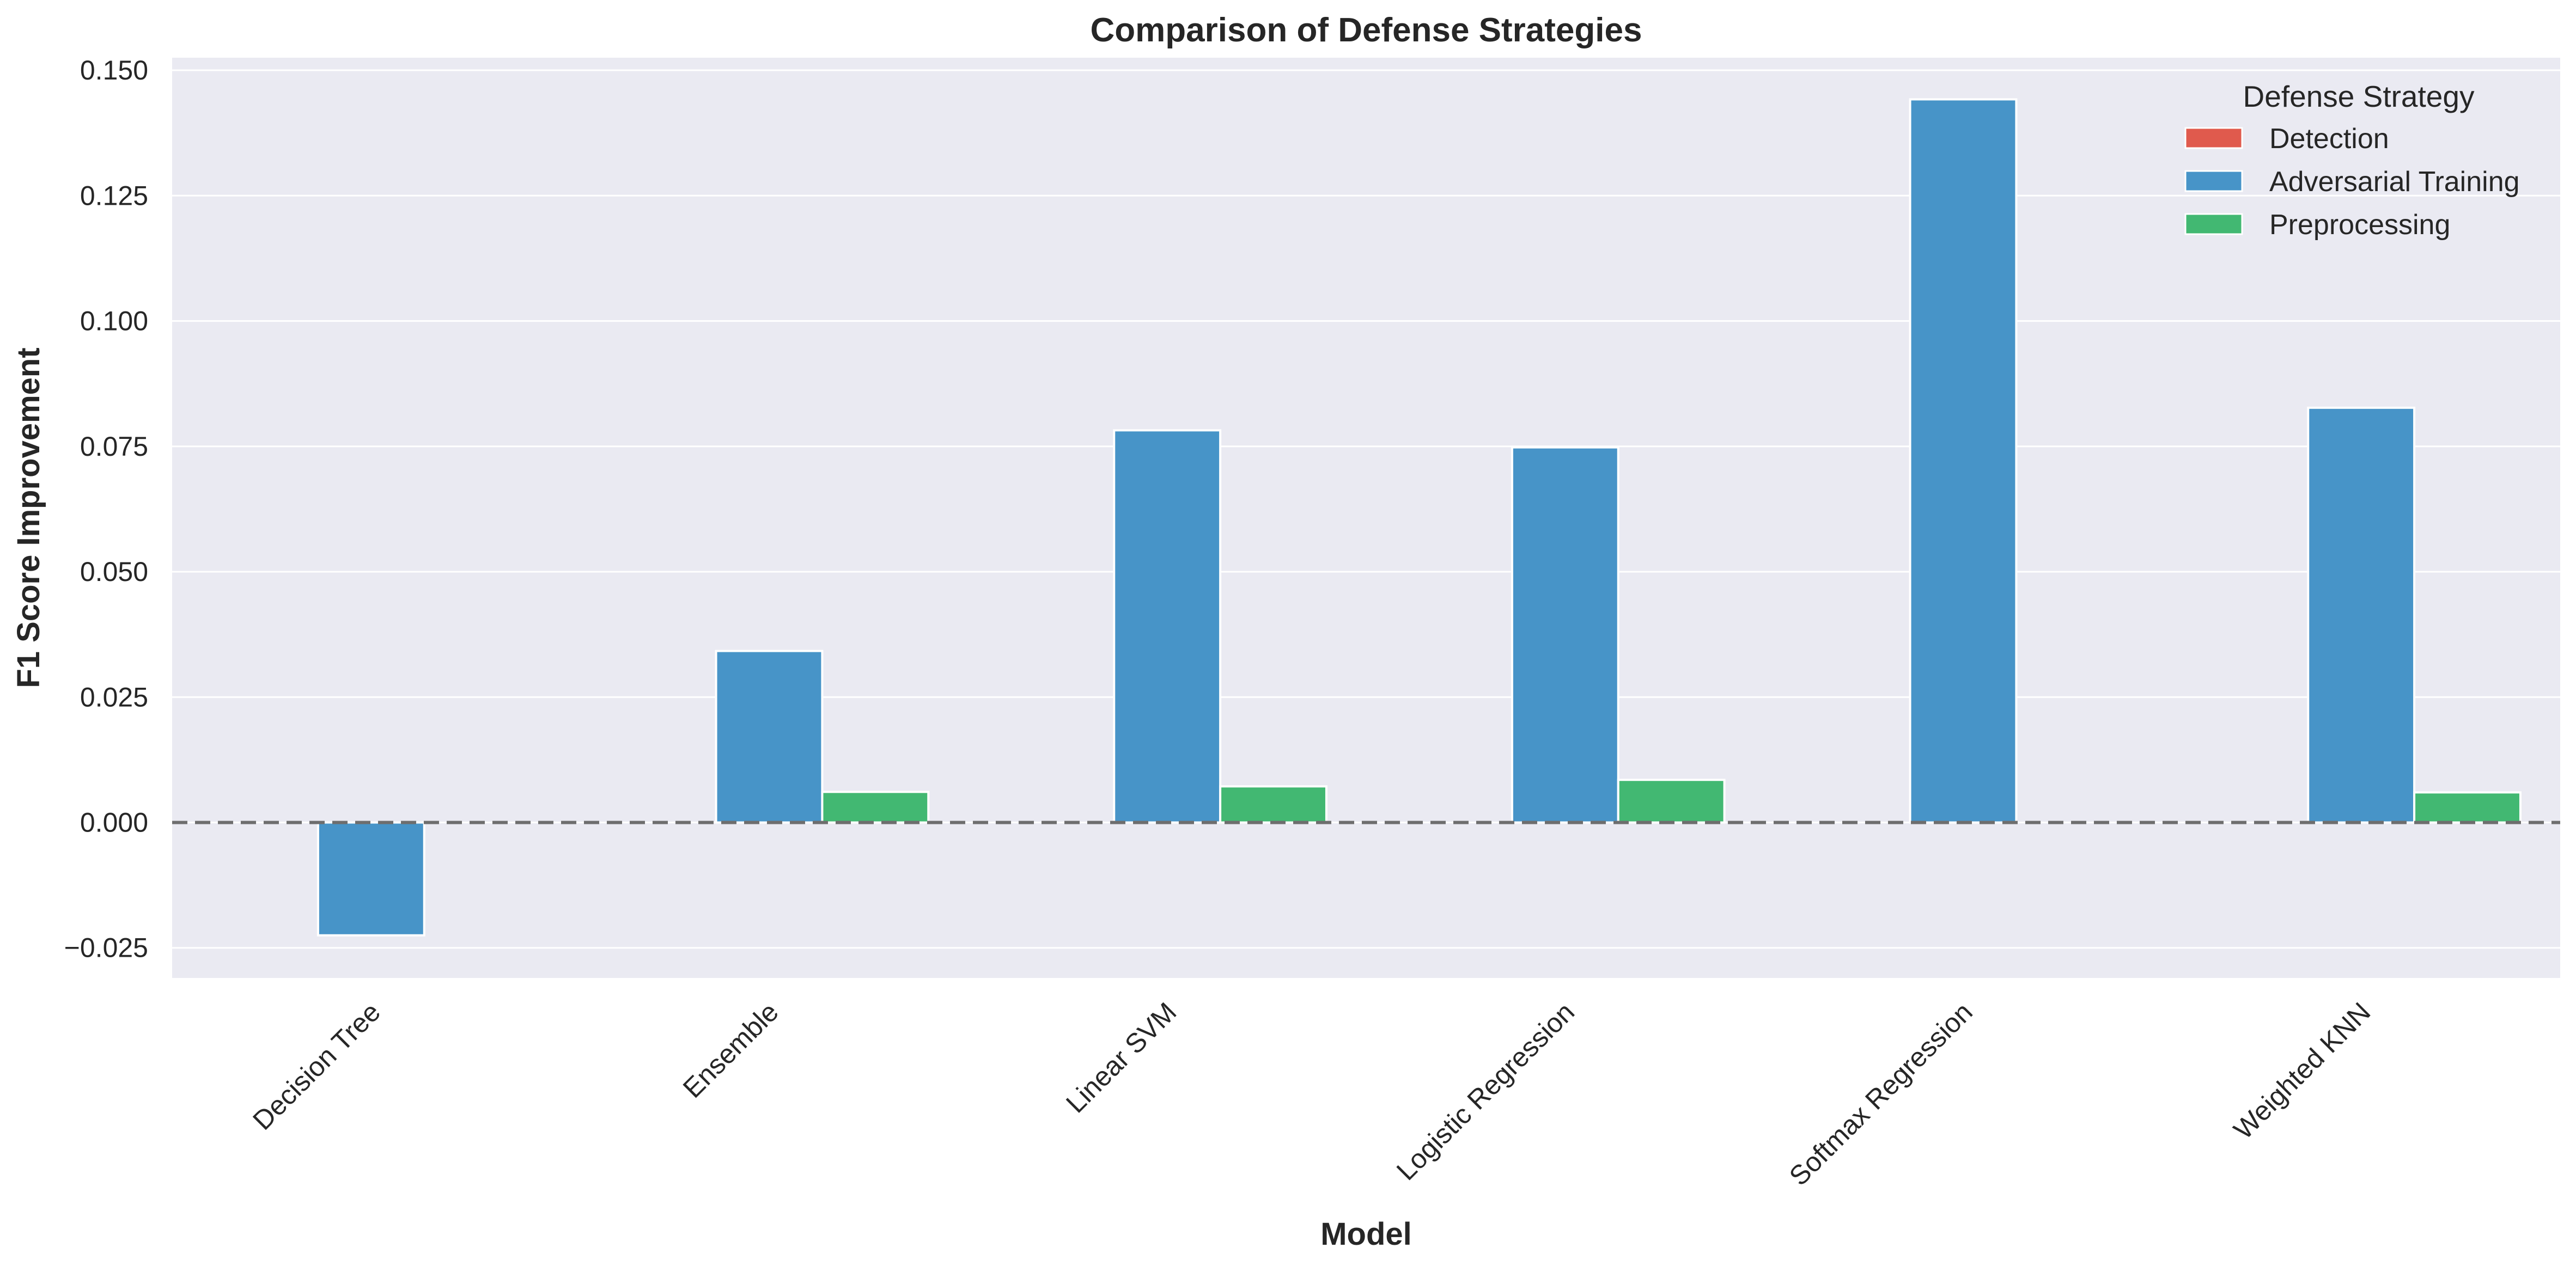 This screenshot has width=2576, height=1266. Describe the element at coordinates (2303, 1071) in the screenshot. I see `x-tick-label: Weighted KNN` at that location.